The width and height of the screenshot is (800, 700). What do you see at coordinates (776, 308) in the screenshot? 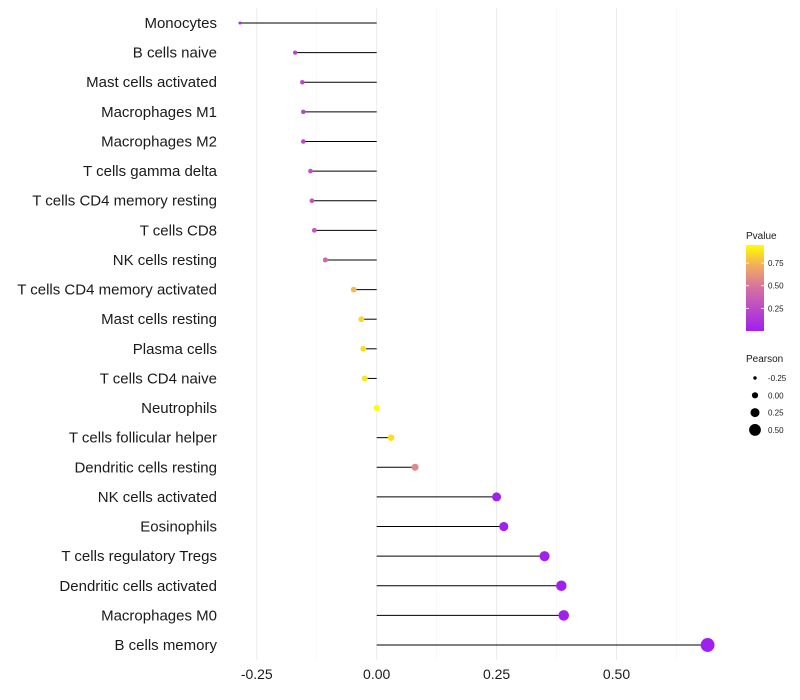
I see `color-legend-label: 0.25` at bounding box center [776, 308].